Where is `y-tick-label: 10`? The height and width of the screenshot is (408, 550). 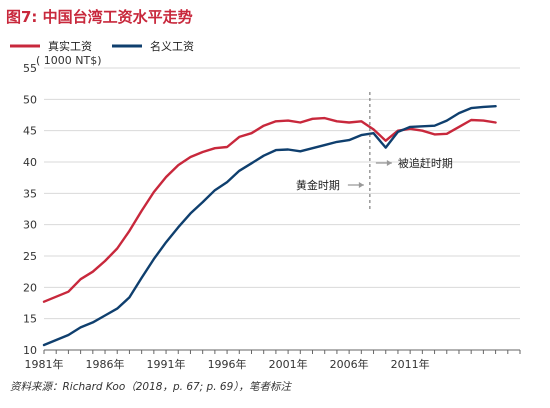 y-tick-label: 10 is located at coordinates (30, 350).